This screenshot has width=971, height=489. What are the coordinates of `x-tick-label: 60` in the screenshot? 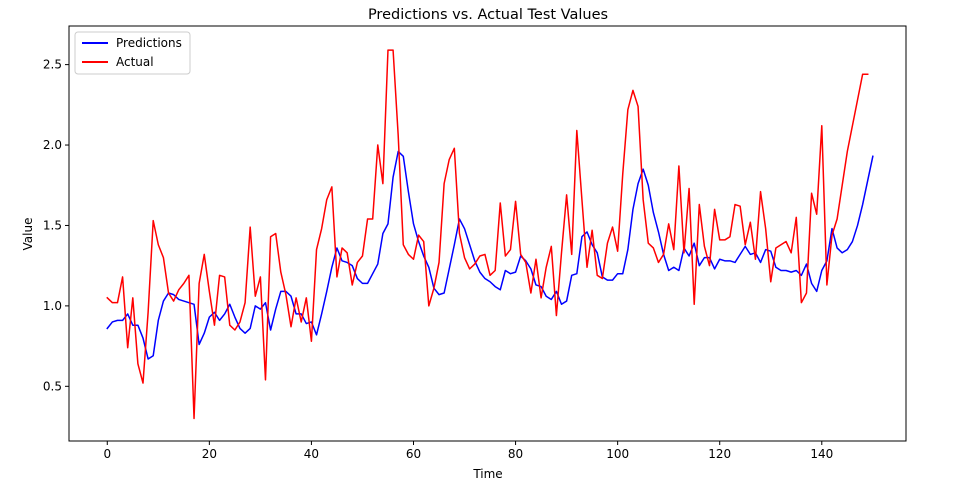 It's located at (413, 454).